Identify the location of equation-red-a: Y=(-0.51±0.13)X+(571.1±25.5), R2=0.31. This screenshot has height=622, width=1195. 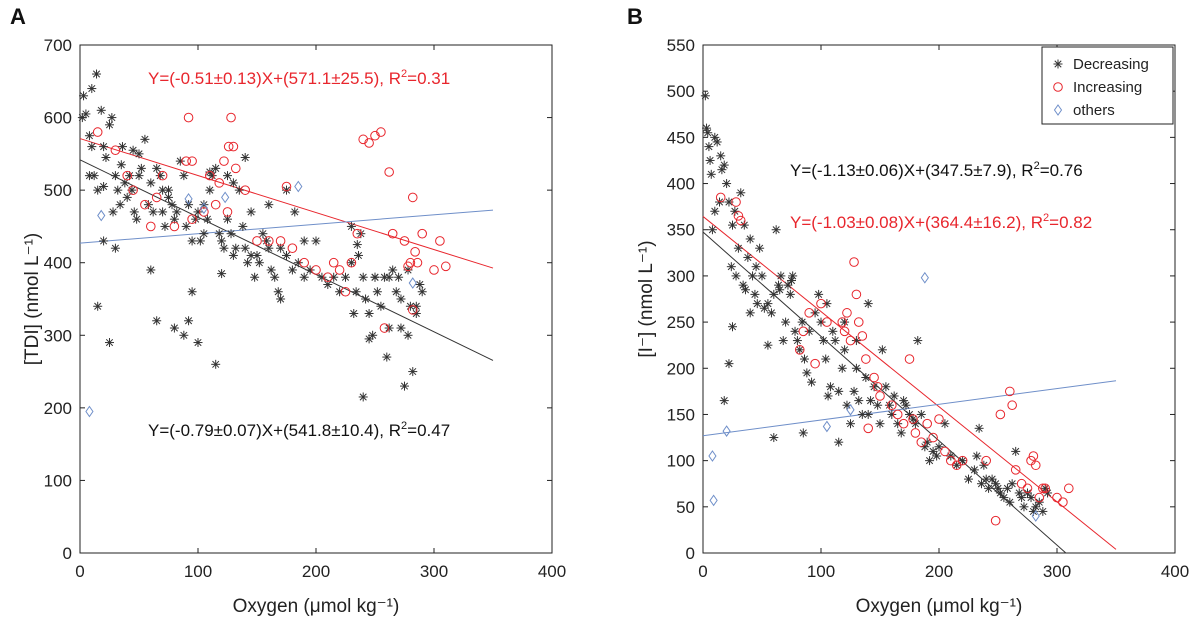
(299, 78).